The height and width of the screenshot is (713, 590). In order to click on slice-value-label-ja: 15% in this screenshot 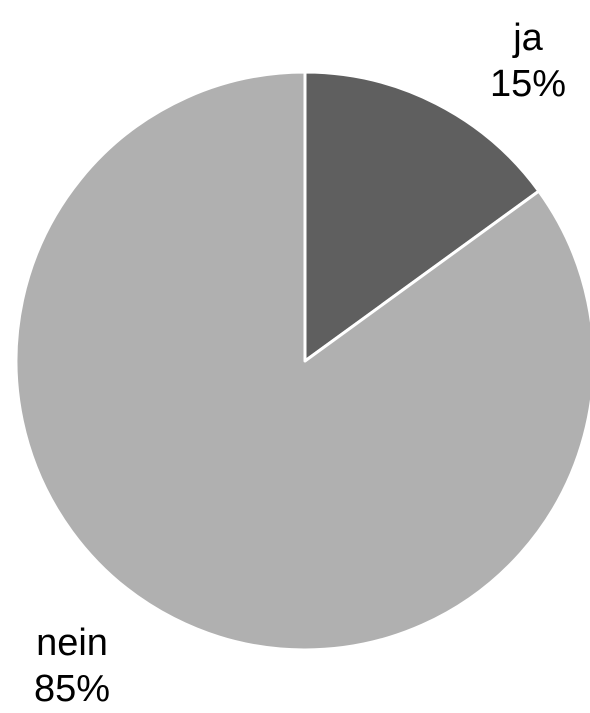, I will do `click(528, 84)`.